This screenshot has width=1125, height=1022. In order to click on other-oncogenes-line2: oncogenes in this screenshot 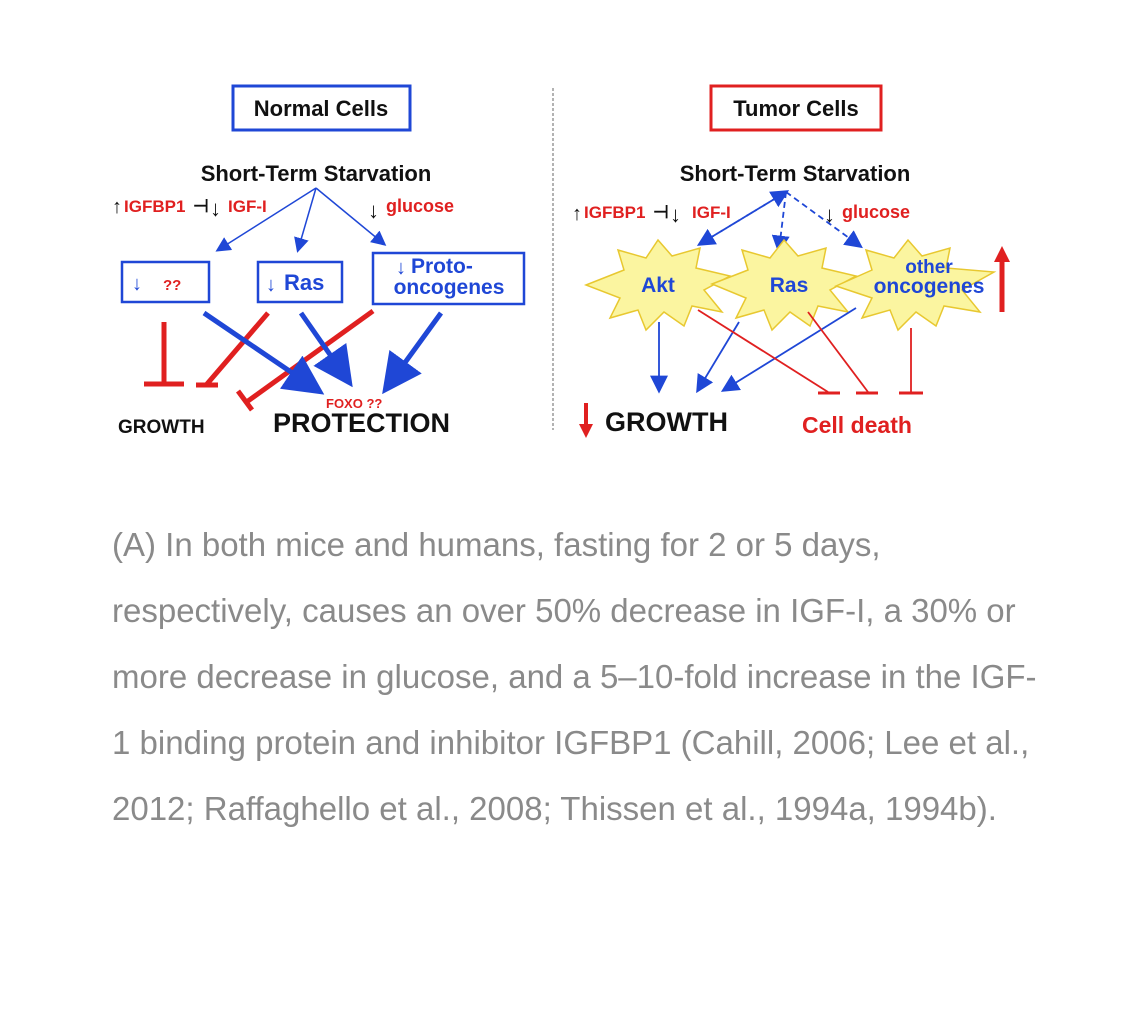, I will do `click(929, 286)`.